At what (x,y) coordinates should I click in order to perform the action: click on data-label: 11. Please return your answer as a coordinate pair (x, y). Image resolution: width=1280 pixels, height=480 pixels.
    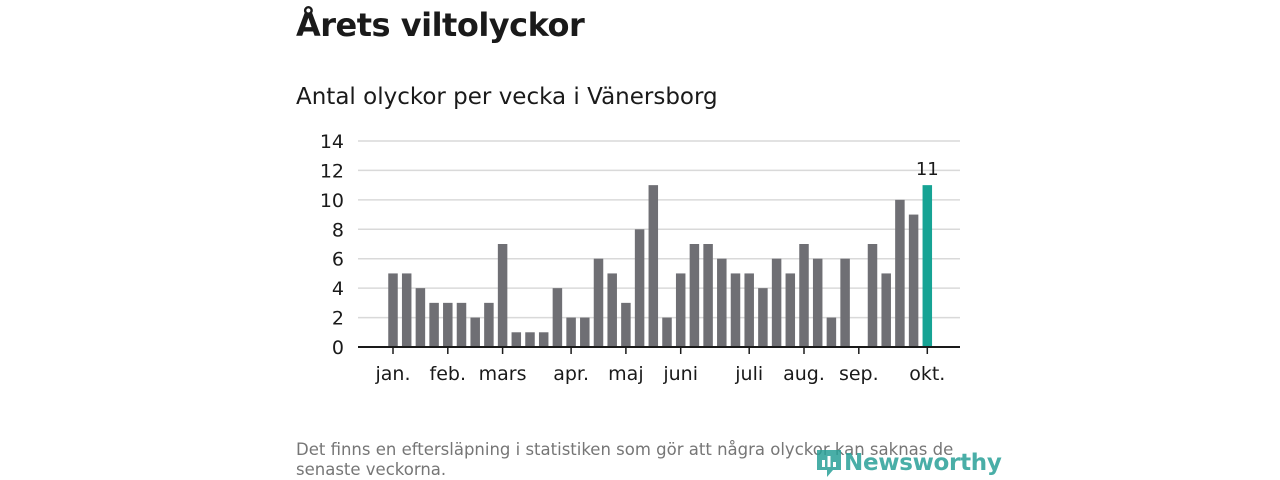
    Looking at the image, I should click on (927, 169).